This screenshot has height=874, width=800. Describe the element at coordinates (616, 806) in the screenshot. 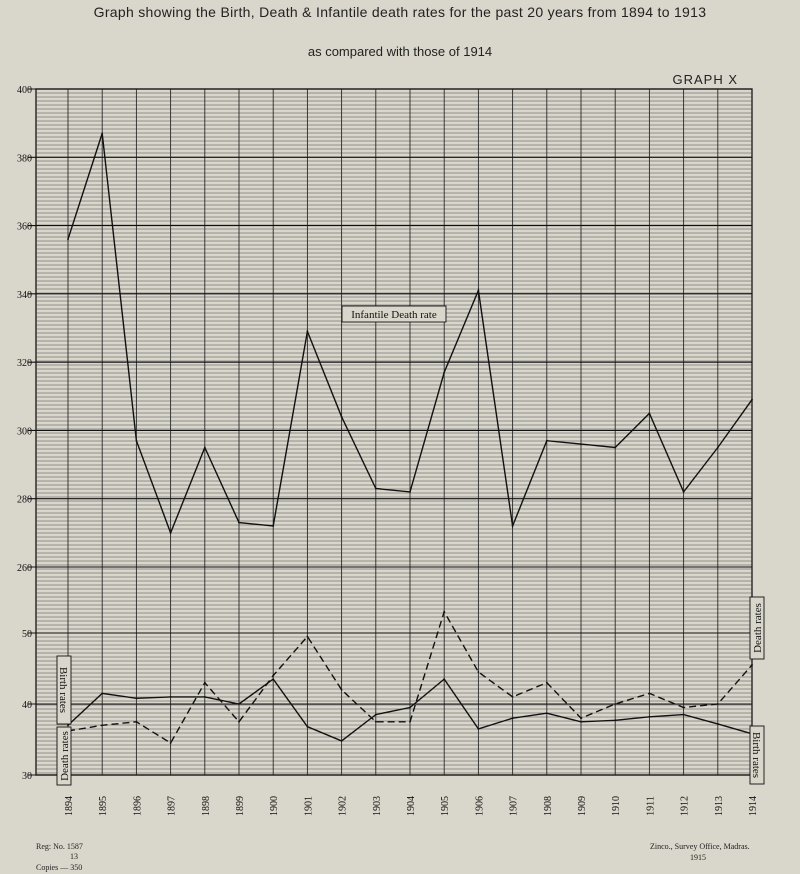

I see `x-tick-label: 1910` at that location.